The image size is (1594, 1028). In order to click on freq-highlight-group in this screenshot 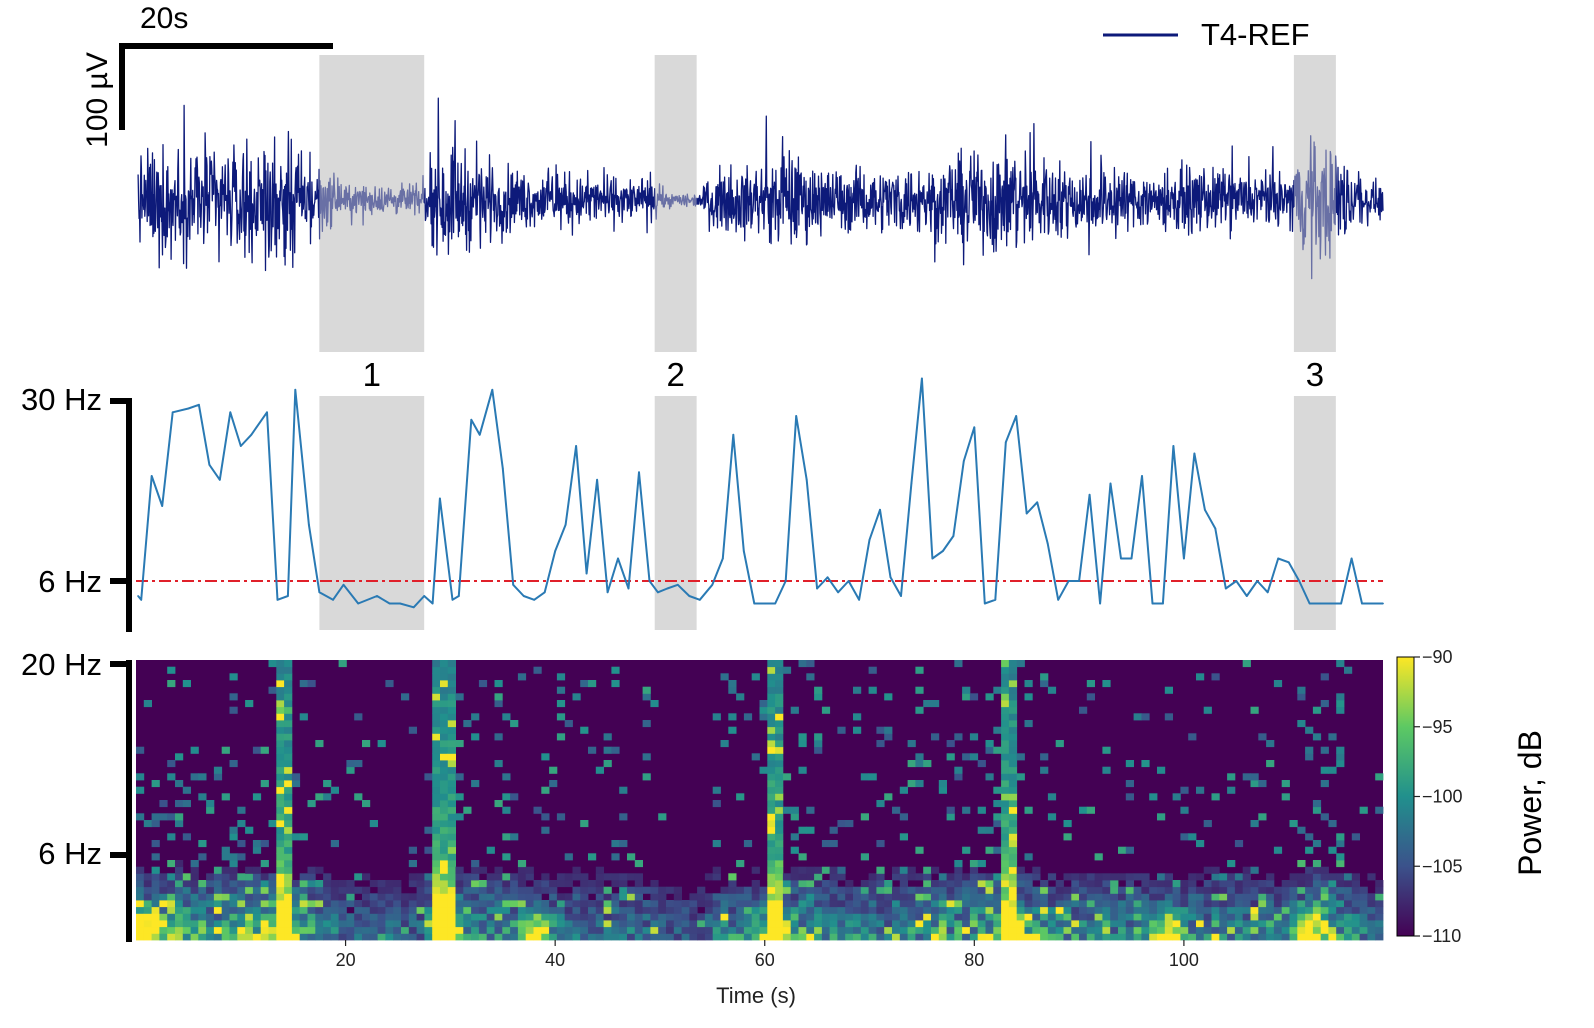, I will do `click(827, 513)`.